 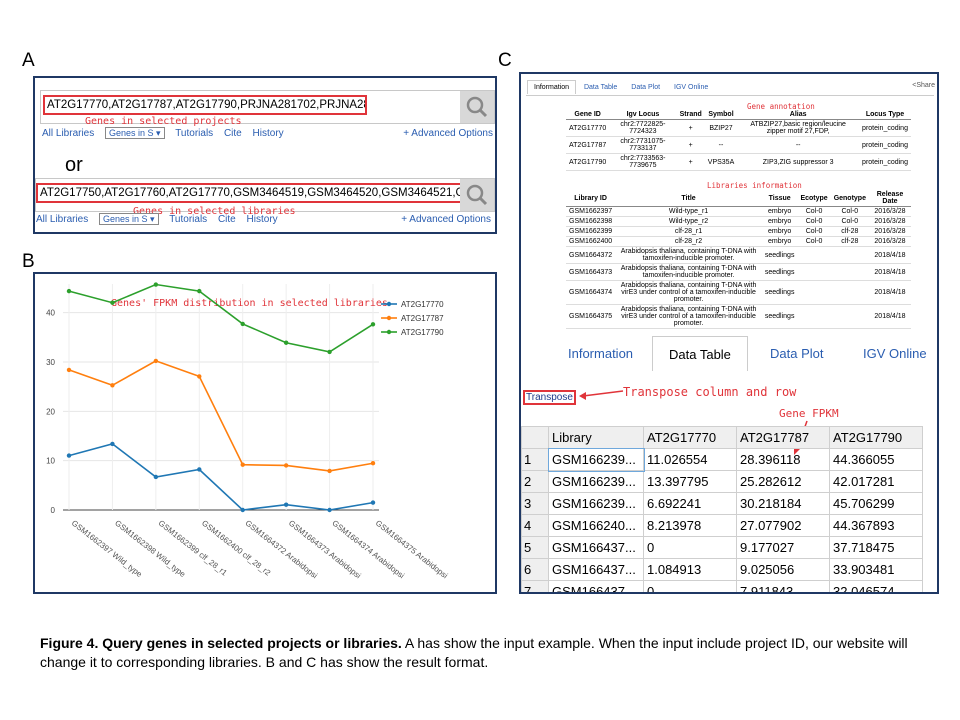 What do you see at coordinates (477, 107) in the screenshot?
I see `search-button` at bounding box center [477, 107].